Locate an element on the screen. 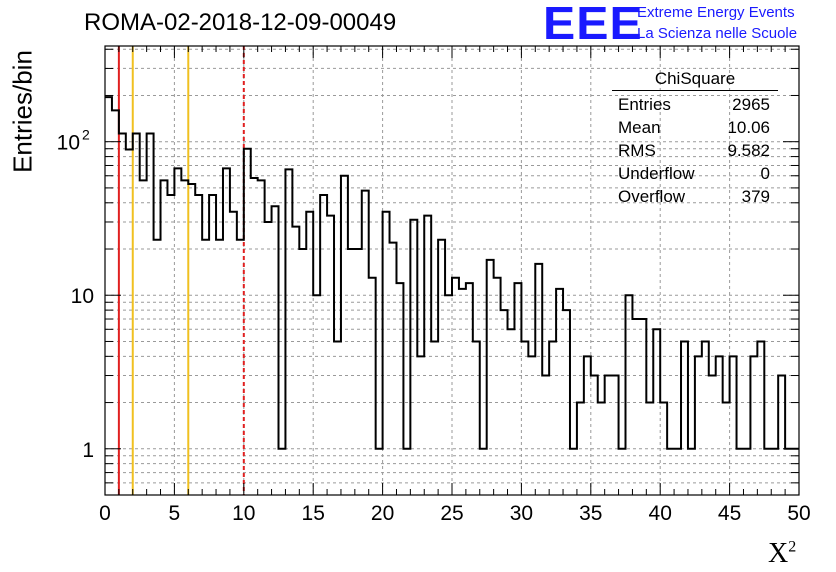  x-tick-label: 15 is located at coordinates (313, 513).